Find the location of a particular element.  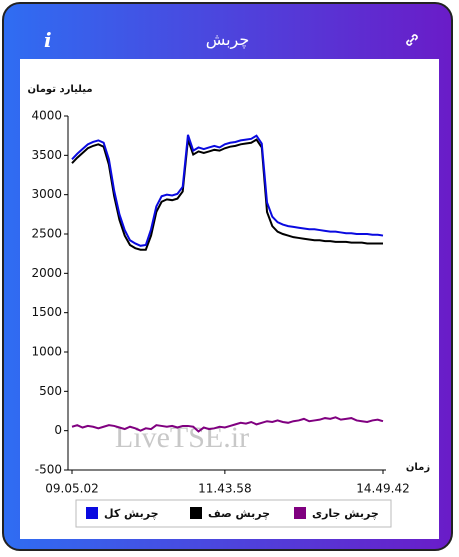

y-axis-label: میلیارد تومان is located at coordinates (59, 89).